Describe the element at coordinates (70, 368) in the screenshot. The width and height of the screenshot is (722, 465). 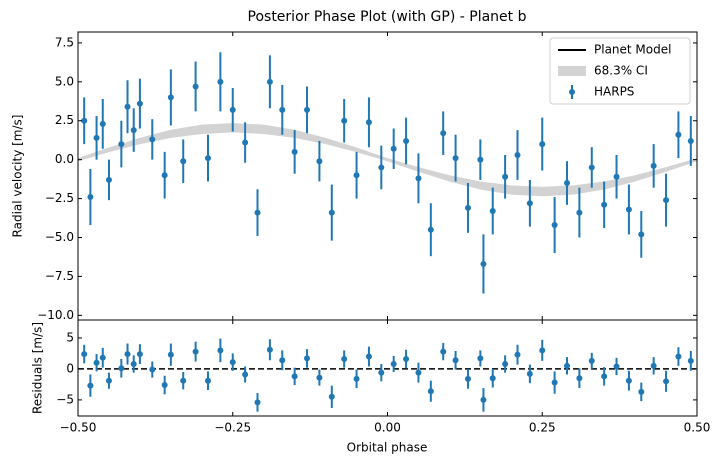
I see `y-tick-label: 0` at that location.